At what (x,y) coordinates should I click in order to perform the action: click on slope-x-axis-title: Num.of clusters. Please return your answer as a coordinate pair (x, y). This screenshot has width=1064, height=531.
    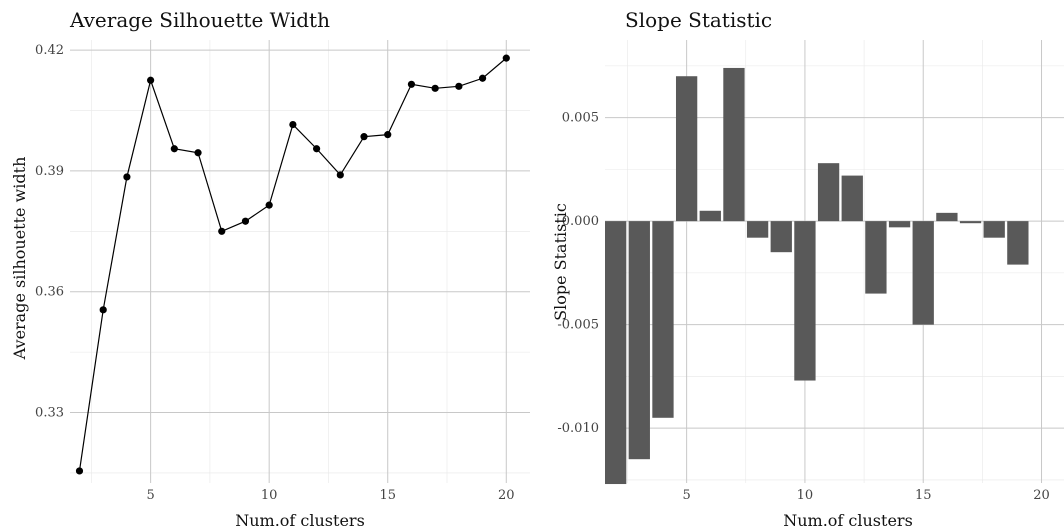
    Looking at the image, I should click on (848, 520).